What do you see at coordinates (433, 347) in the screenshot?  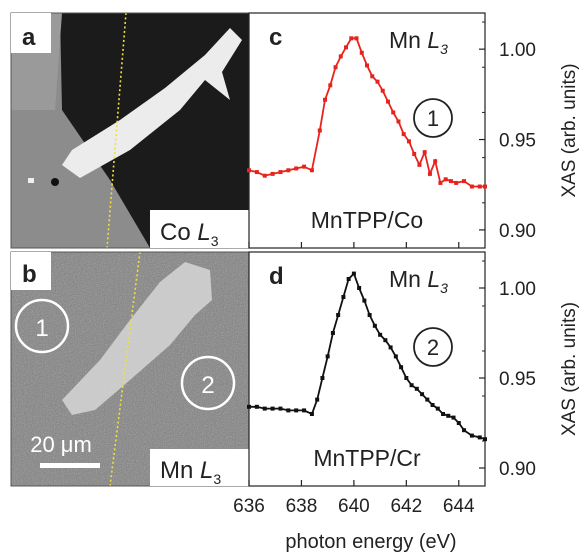 I see `region-number-d: 2` at bounding box center [433, 347].